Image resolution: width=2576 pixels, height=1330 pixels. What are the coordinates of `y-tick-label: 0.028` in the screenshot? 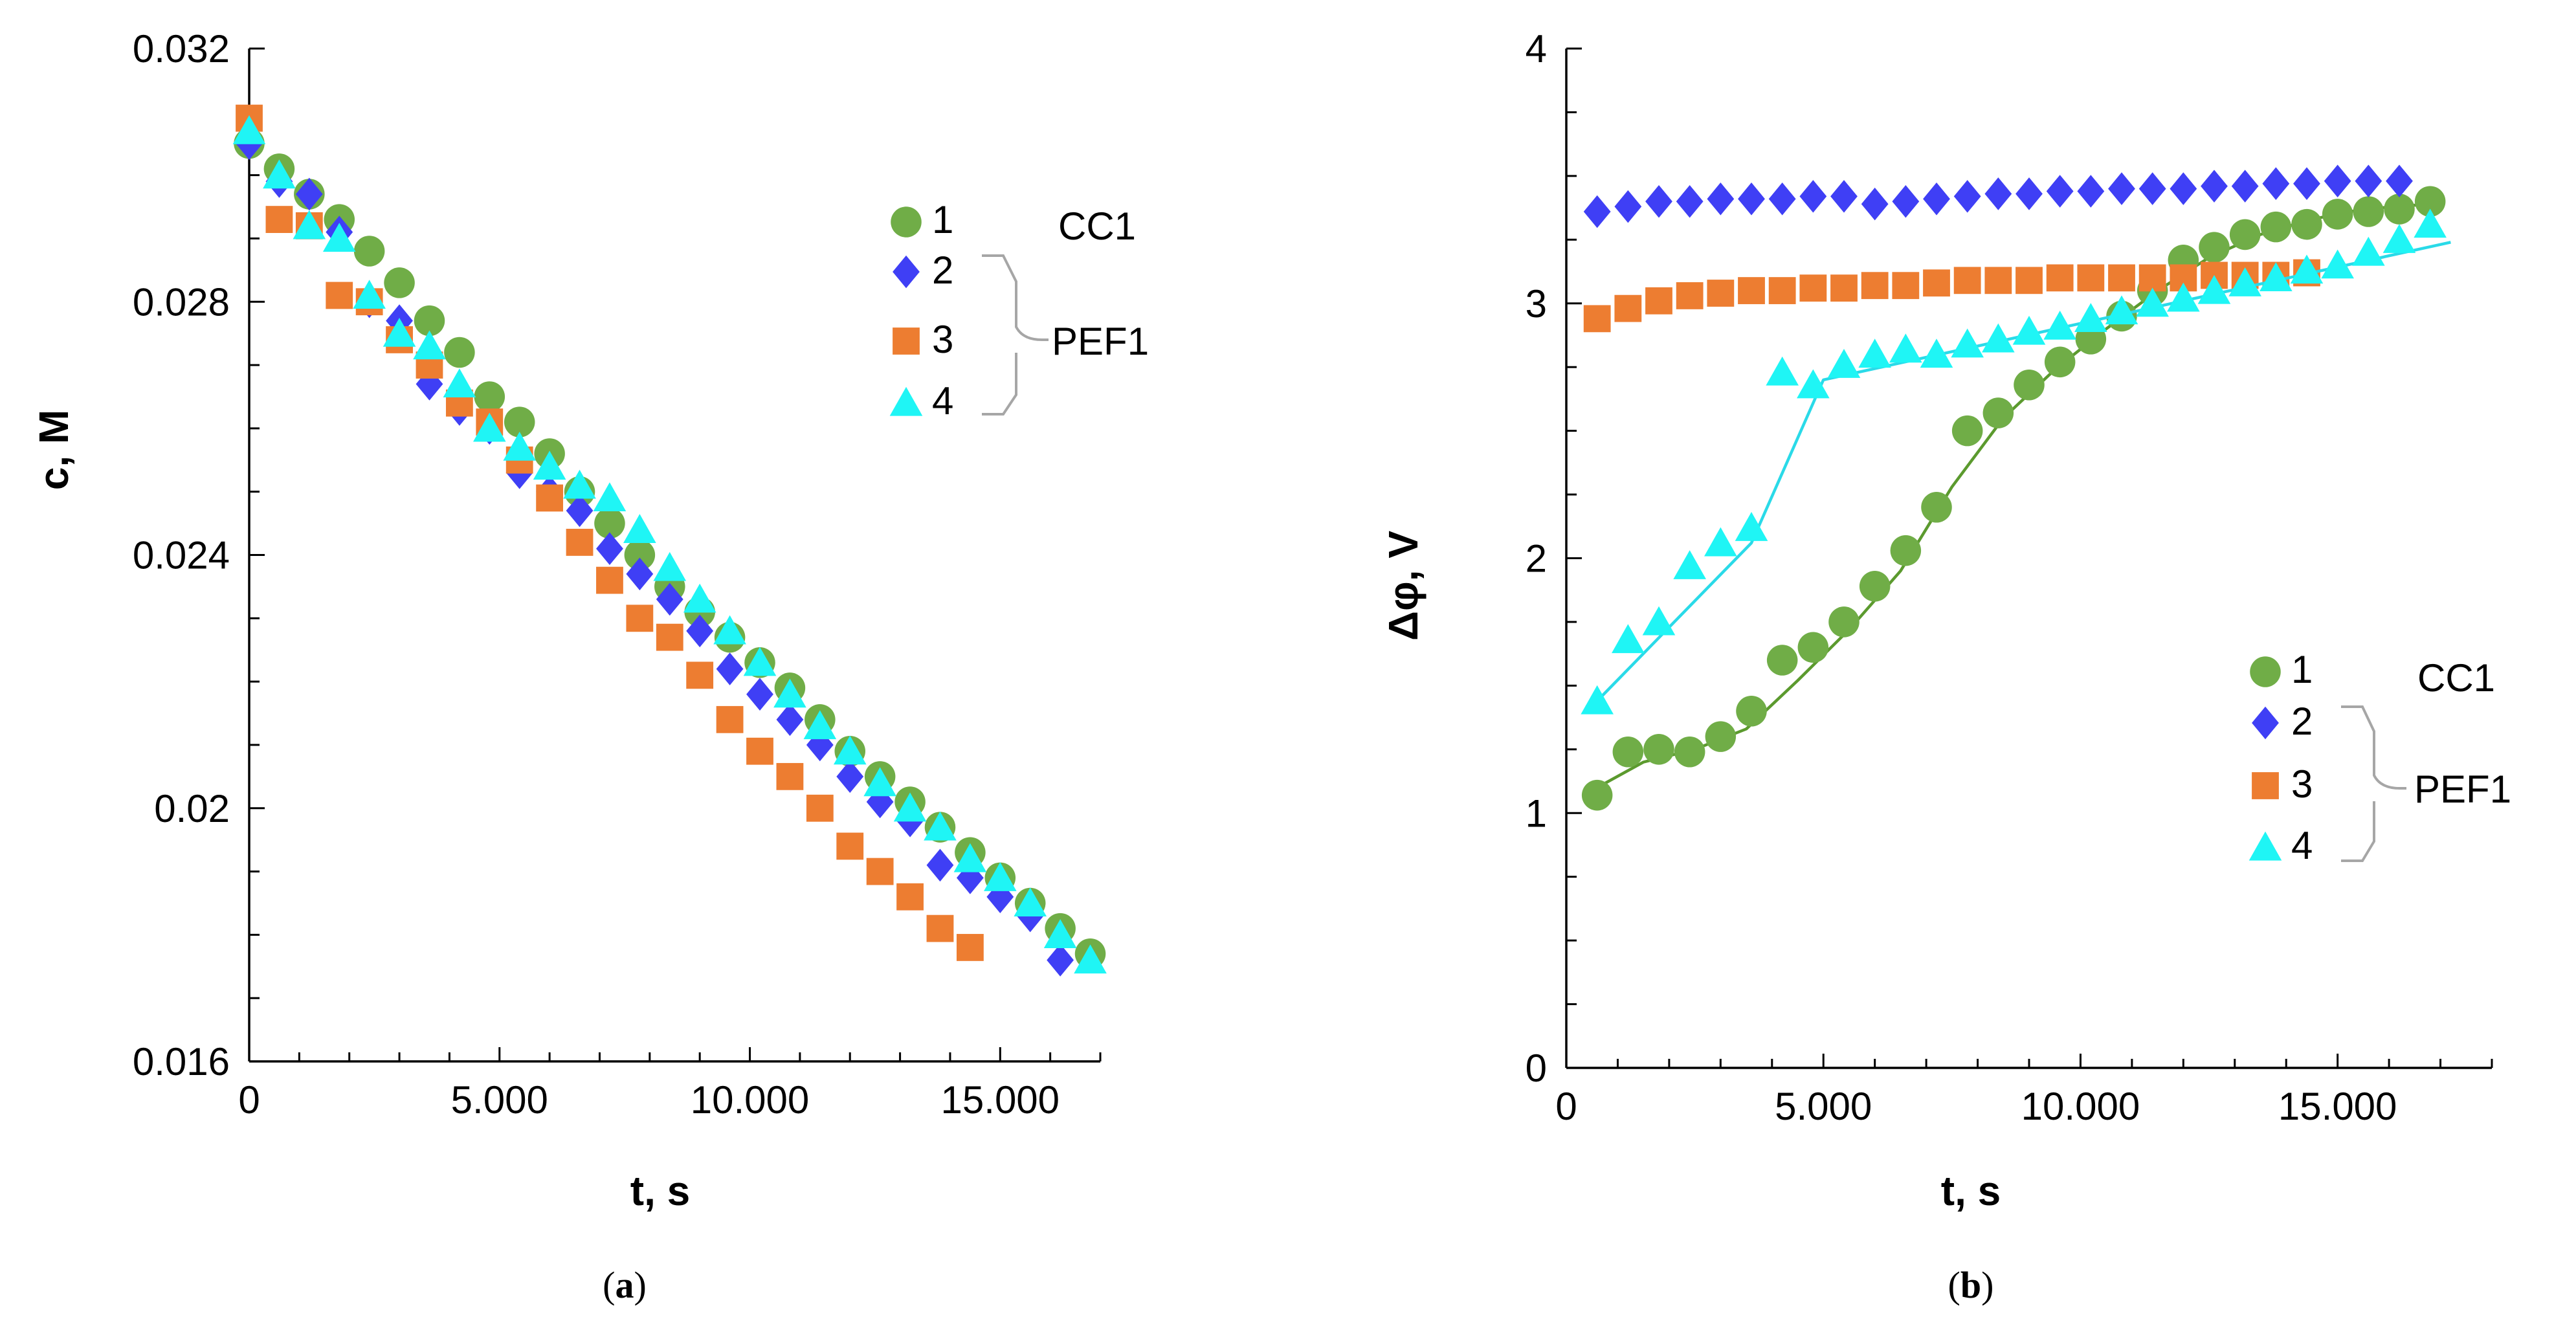 It's located at (181, 302).